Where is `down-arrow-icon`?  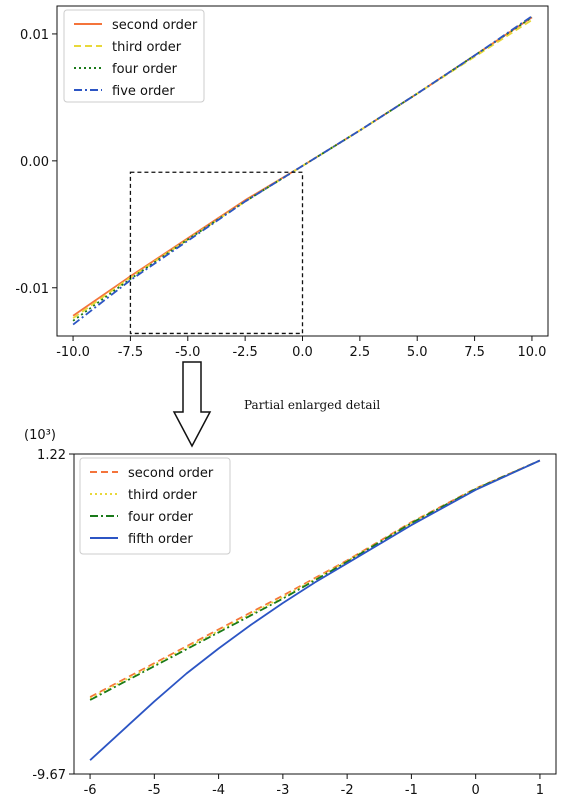 down-arrow-icon is located at coordinates (192, 404).